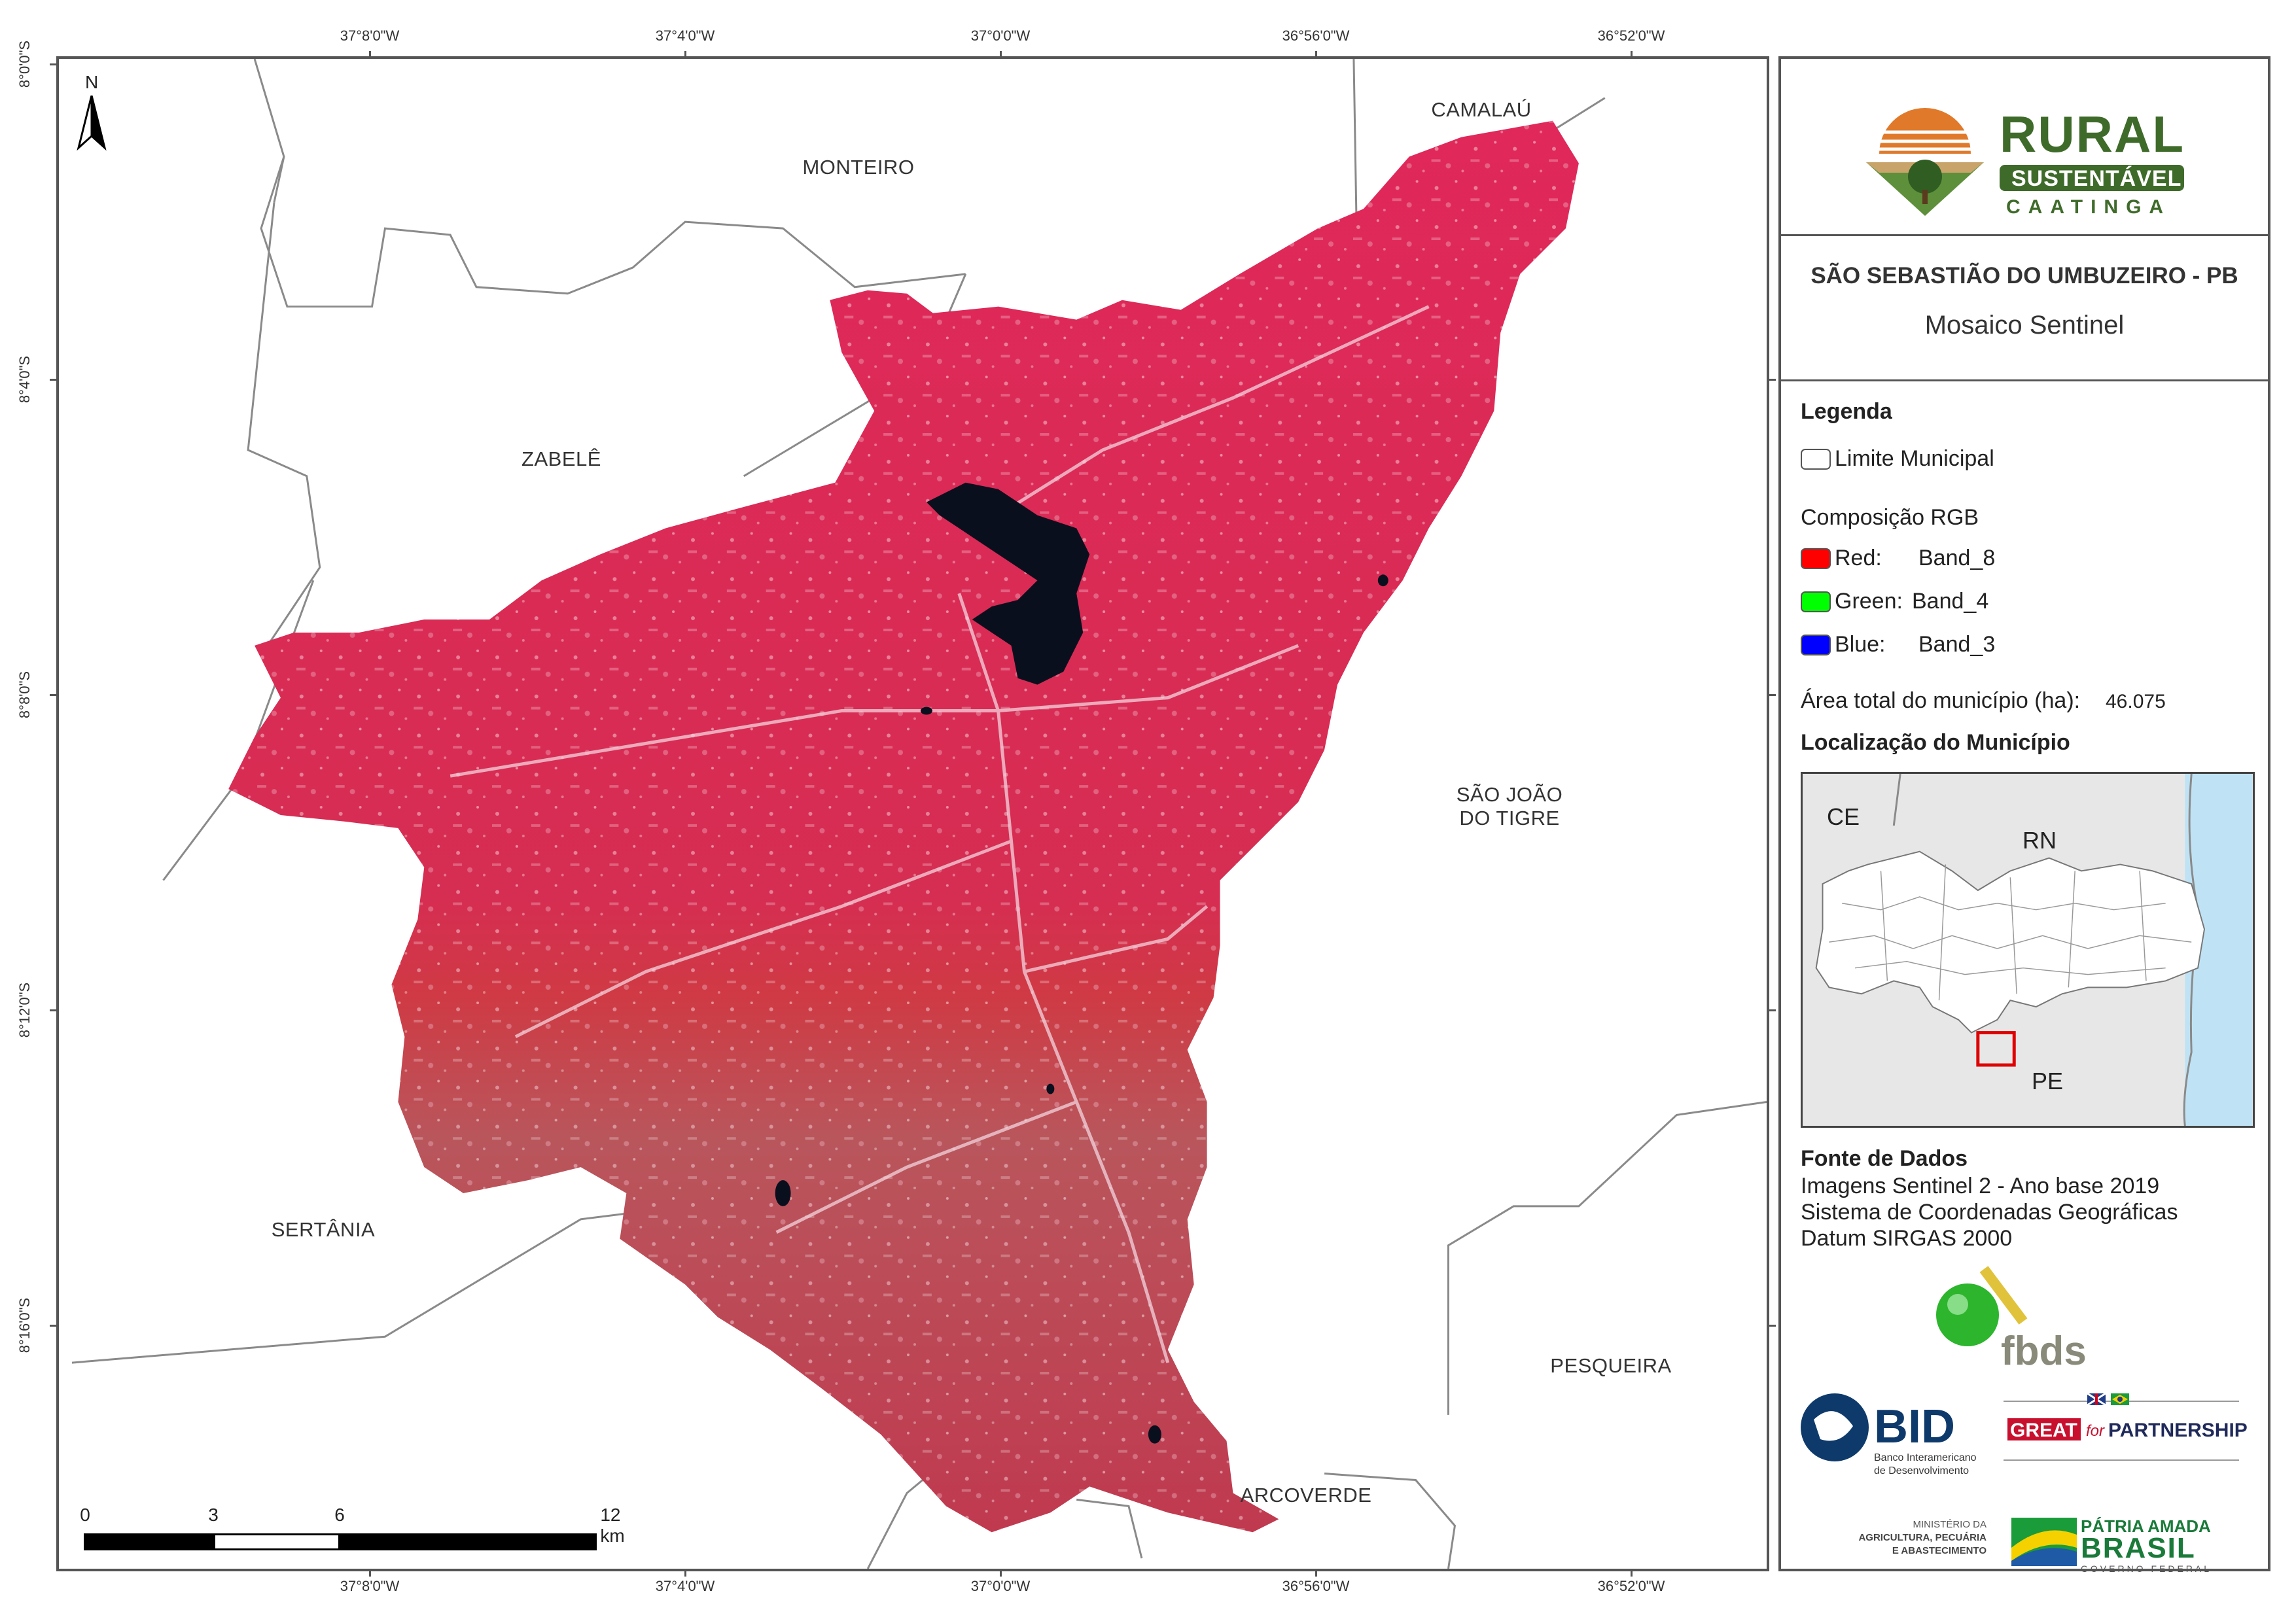  I want to click on brasil-text: BRASIL, so click(2138, 1548).